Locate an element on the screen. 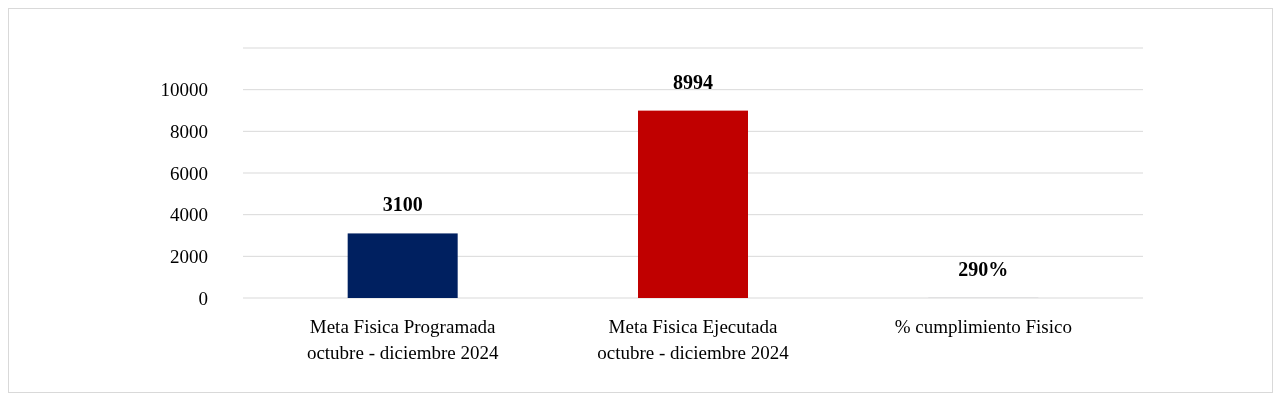 The height and width of the screenshot is (401, 1281). y-tick-label: 4000 is located at coordinates (189, 215).